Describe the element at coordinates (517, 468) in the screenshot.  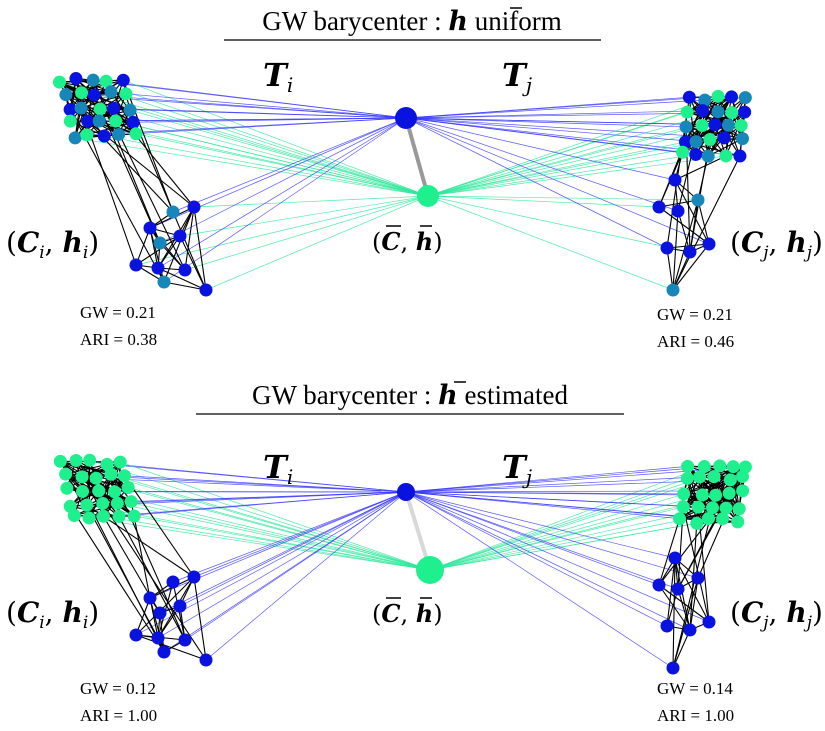
I see `transport-label-right: Tj` at that location.